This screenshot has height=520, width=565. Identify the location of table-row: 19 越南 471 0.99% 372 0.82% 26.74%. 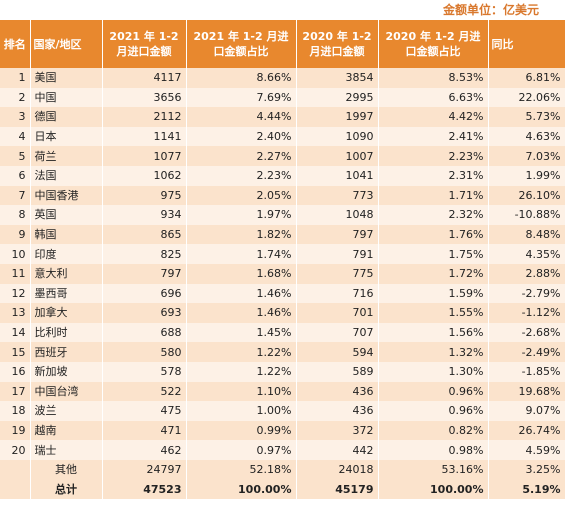
(282, 430).